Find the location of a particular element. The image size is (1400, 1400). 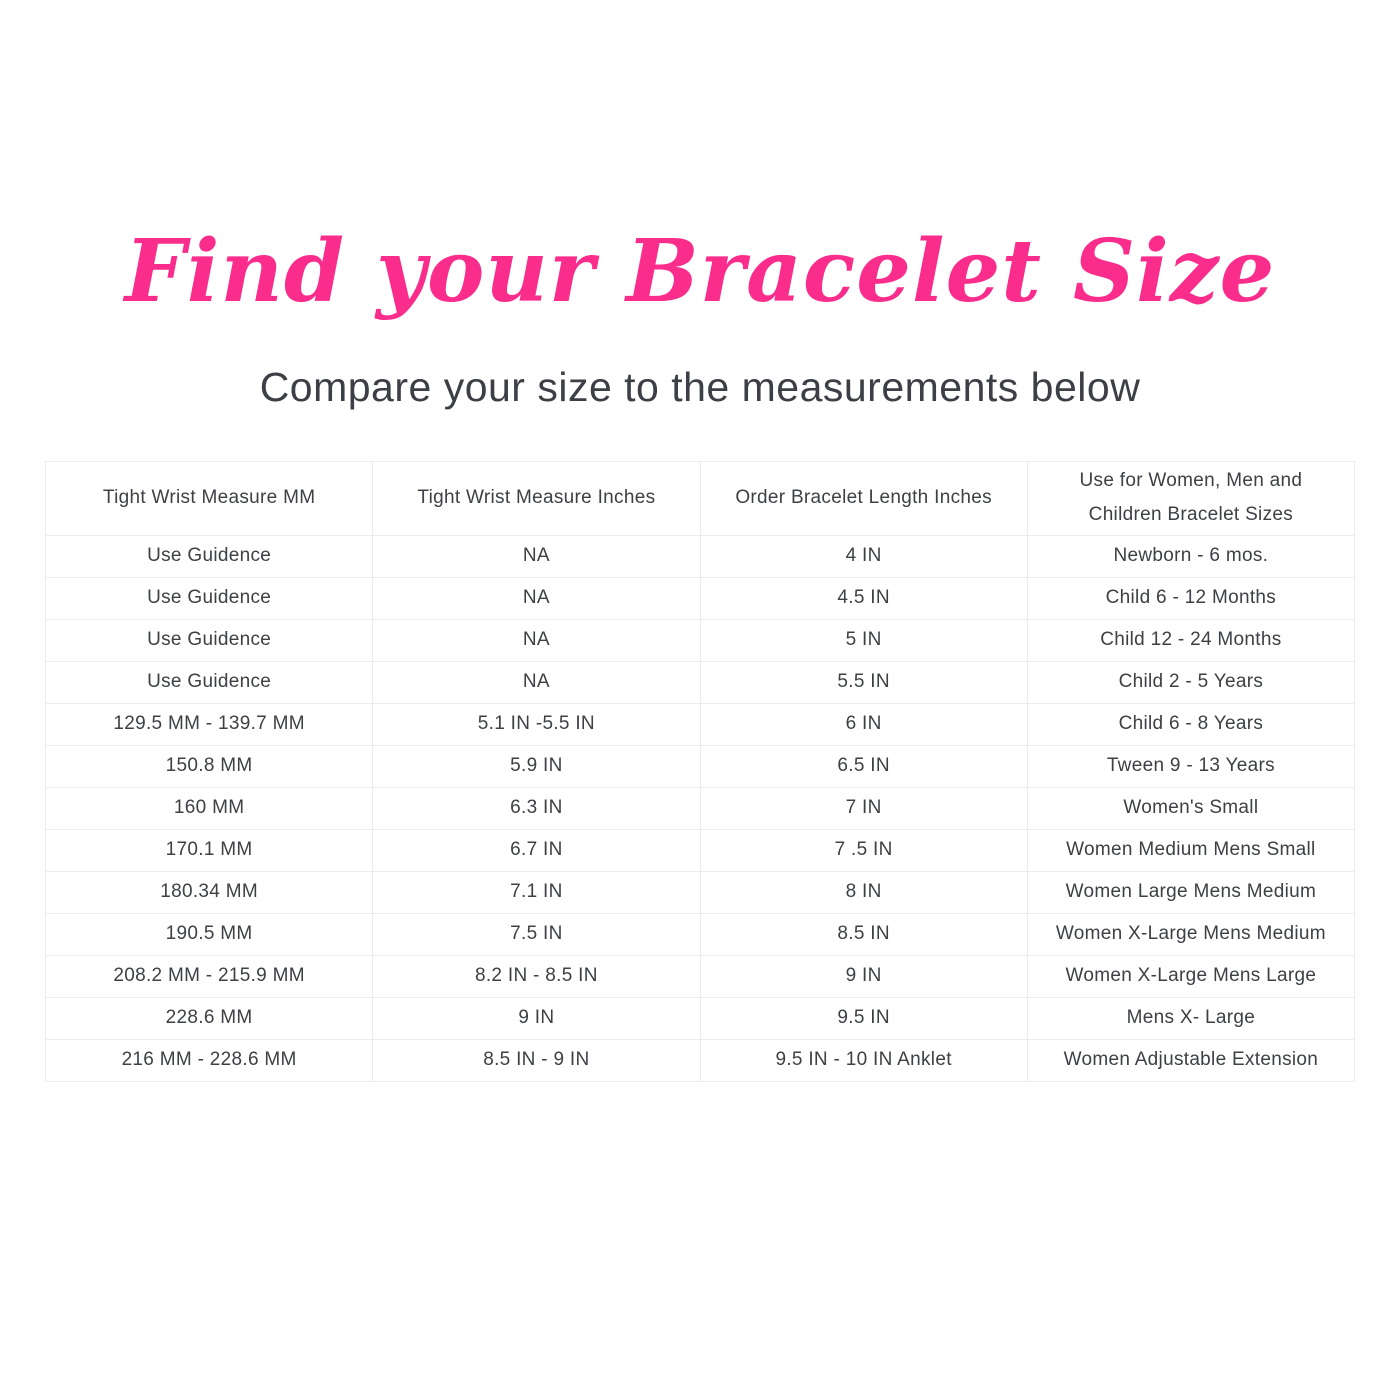

table-cell: 6.7 IN is located at coordinates (536, 850).